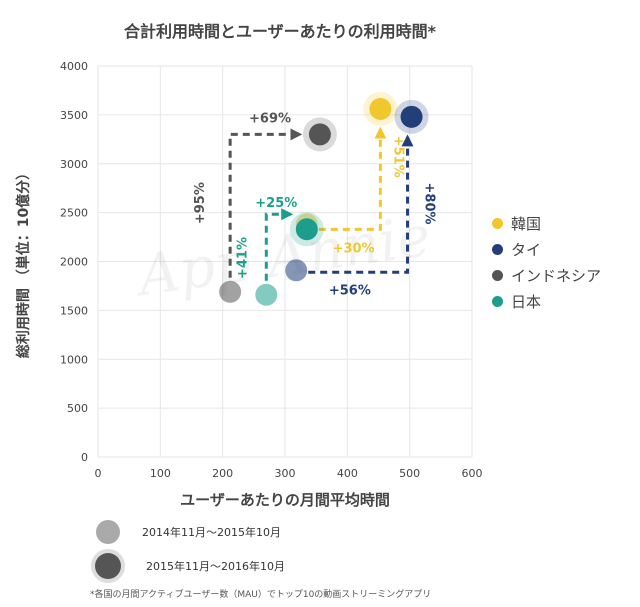  I want to click on change-label-x: +56%, so click(350, 290).